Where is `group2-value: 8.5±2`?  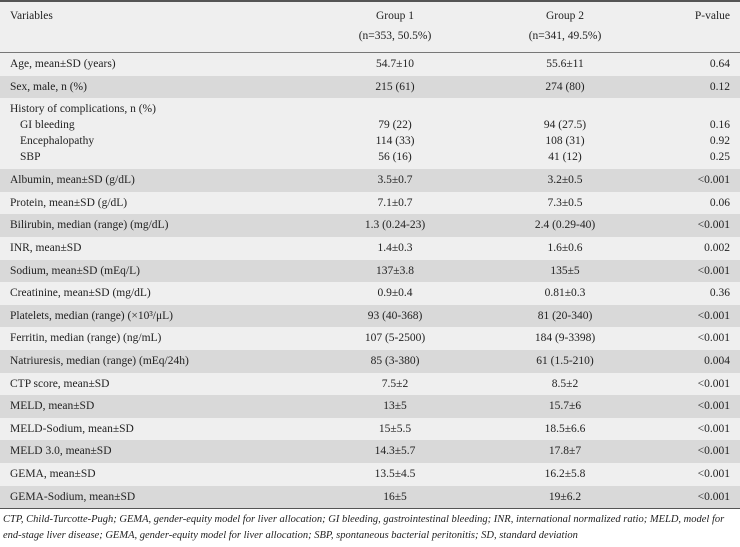 group2-value: 8.5±2 is located at coordinates (565, 384).